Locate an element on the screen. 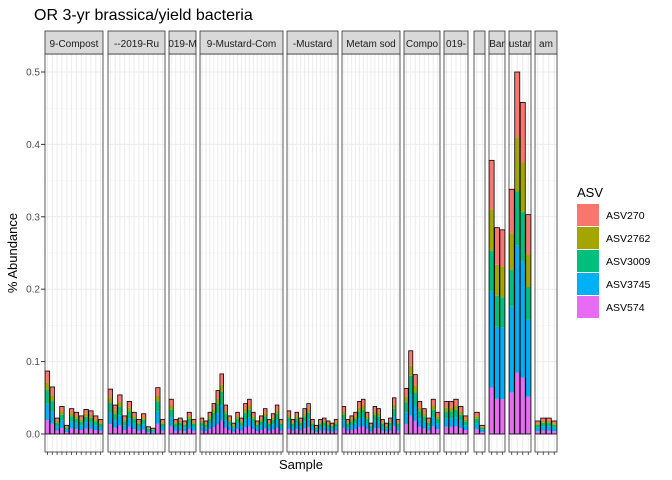 The image size is (672, 480). facet-panel: 019-M is located at coordinates (182, 242).